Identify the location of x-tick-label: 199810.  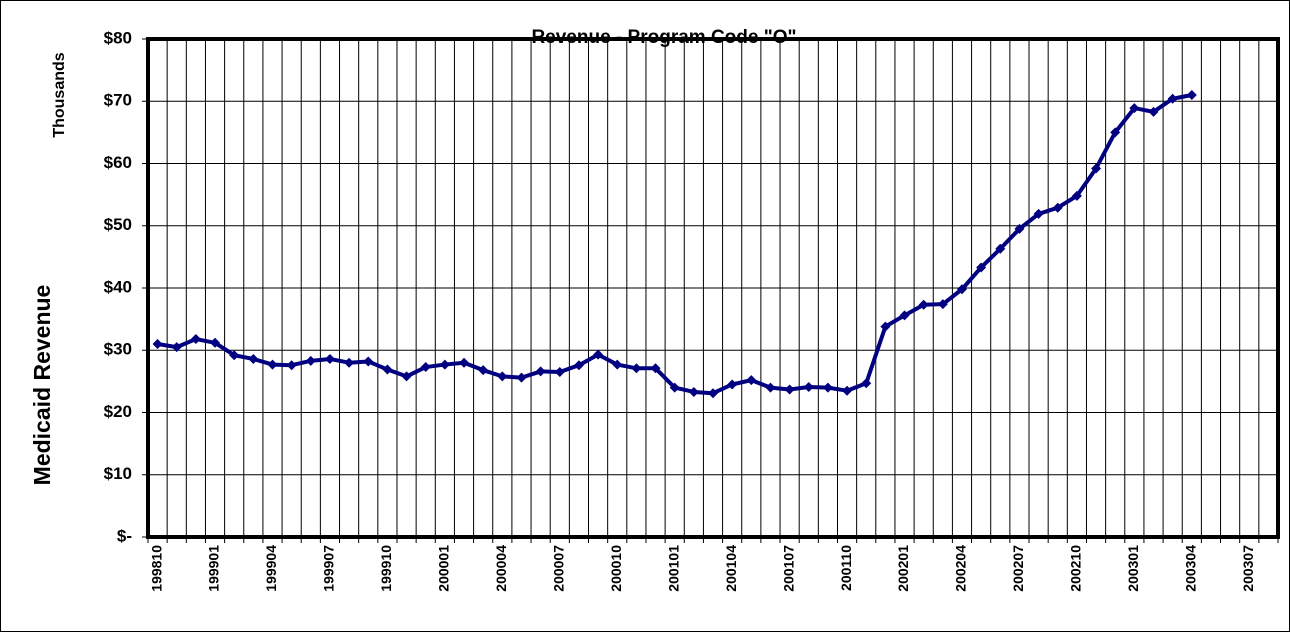
(156, 568).